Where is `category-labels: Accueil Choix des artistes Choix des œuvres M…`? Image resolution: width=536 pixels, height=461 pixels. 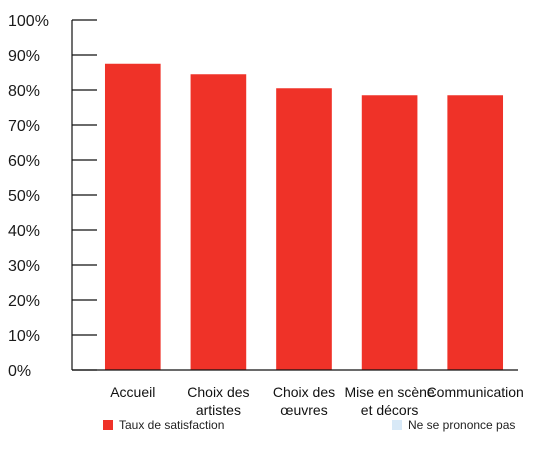
category-labels: Accueil Choix des artistes Choix des œuvres M… is located at coordinates (317, 401).